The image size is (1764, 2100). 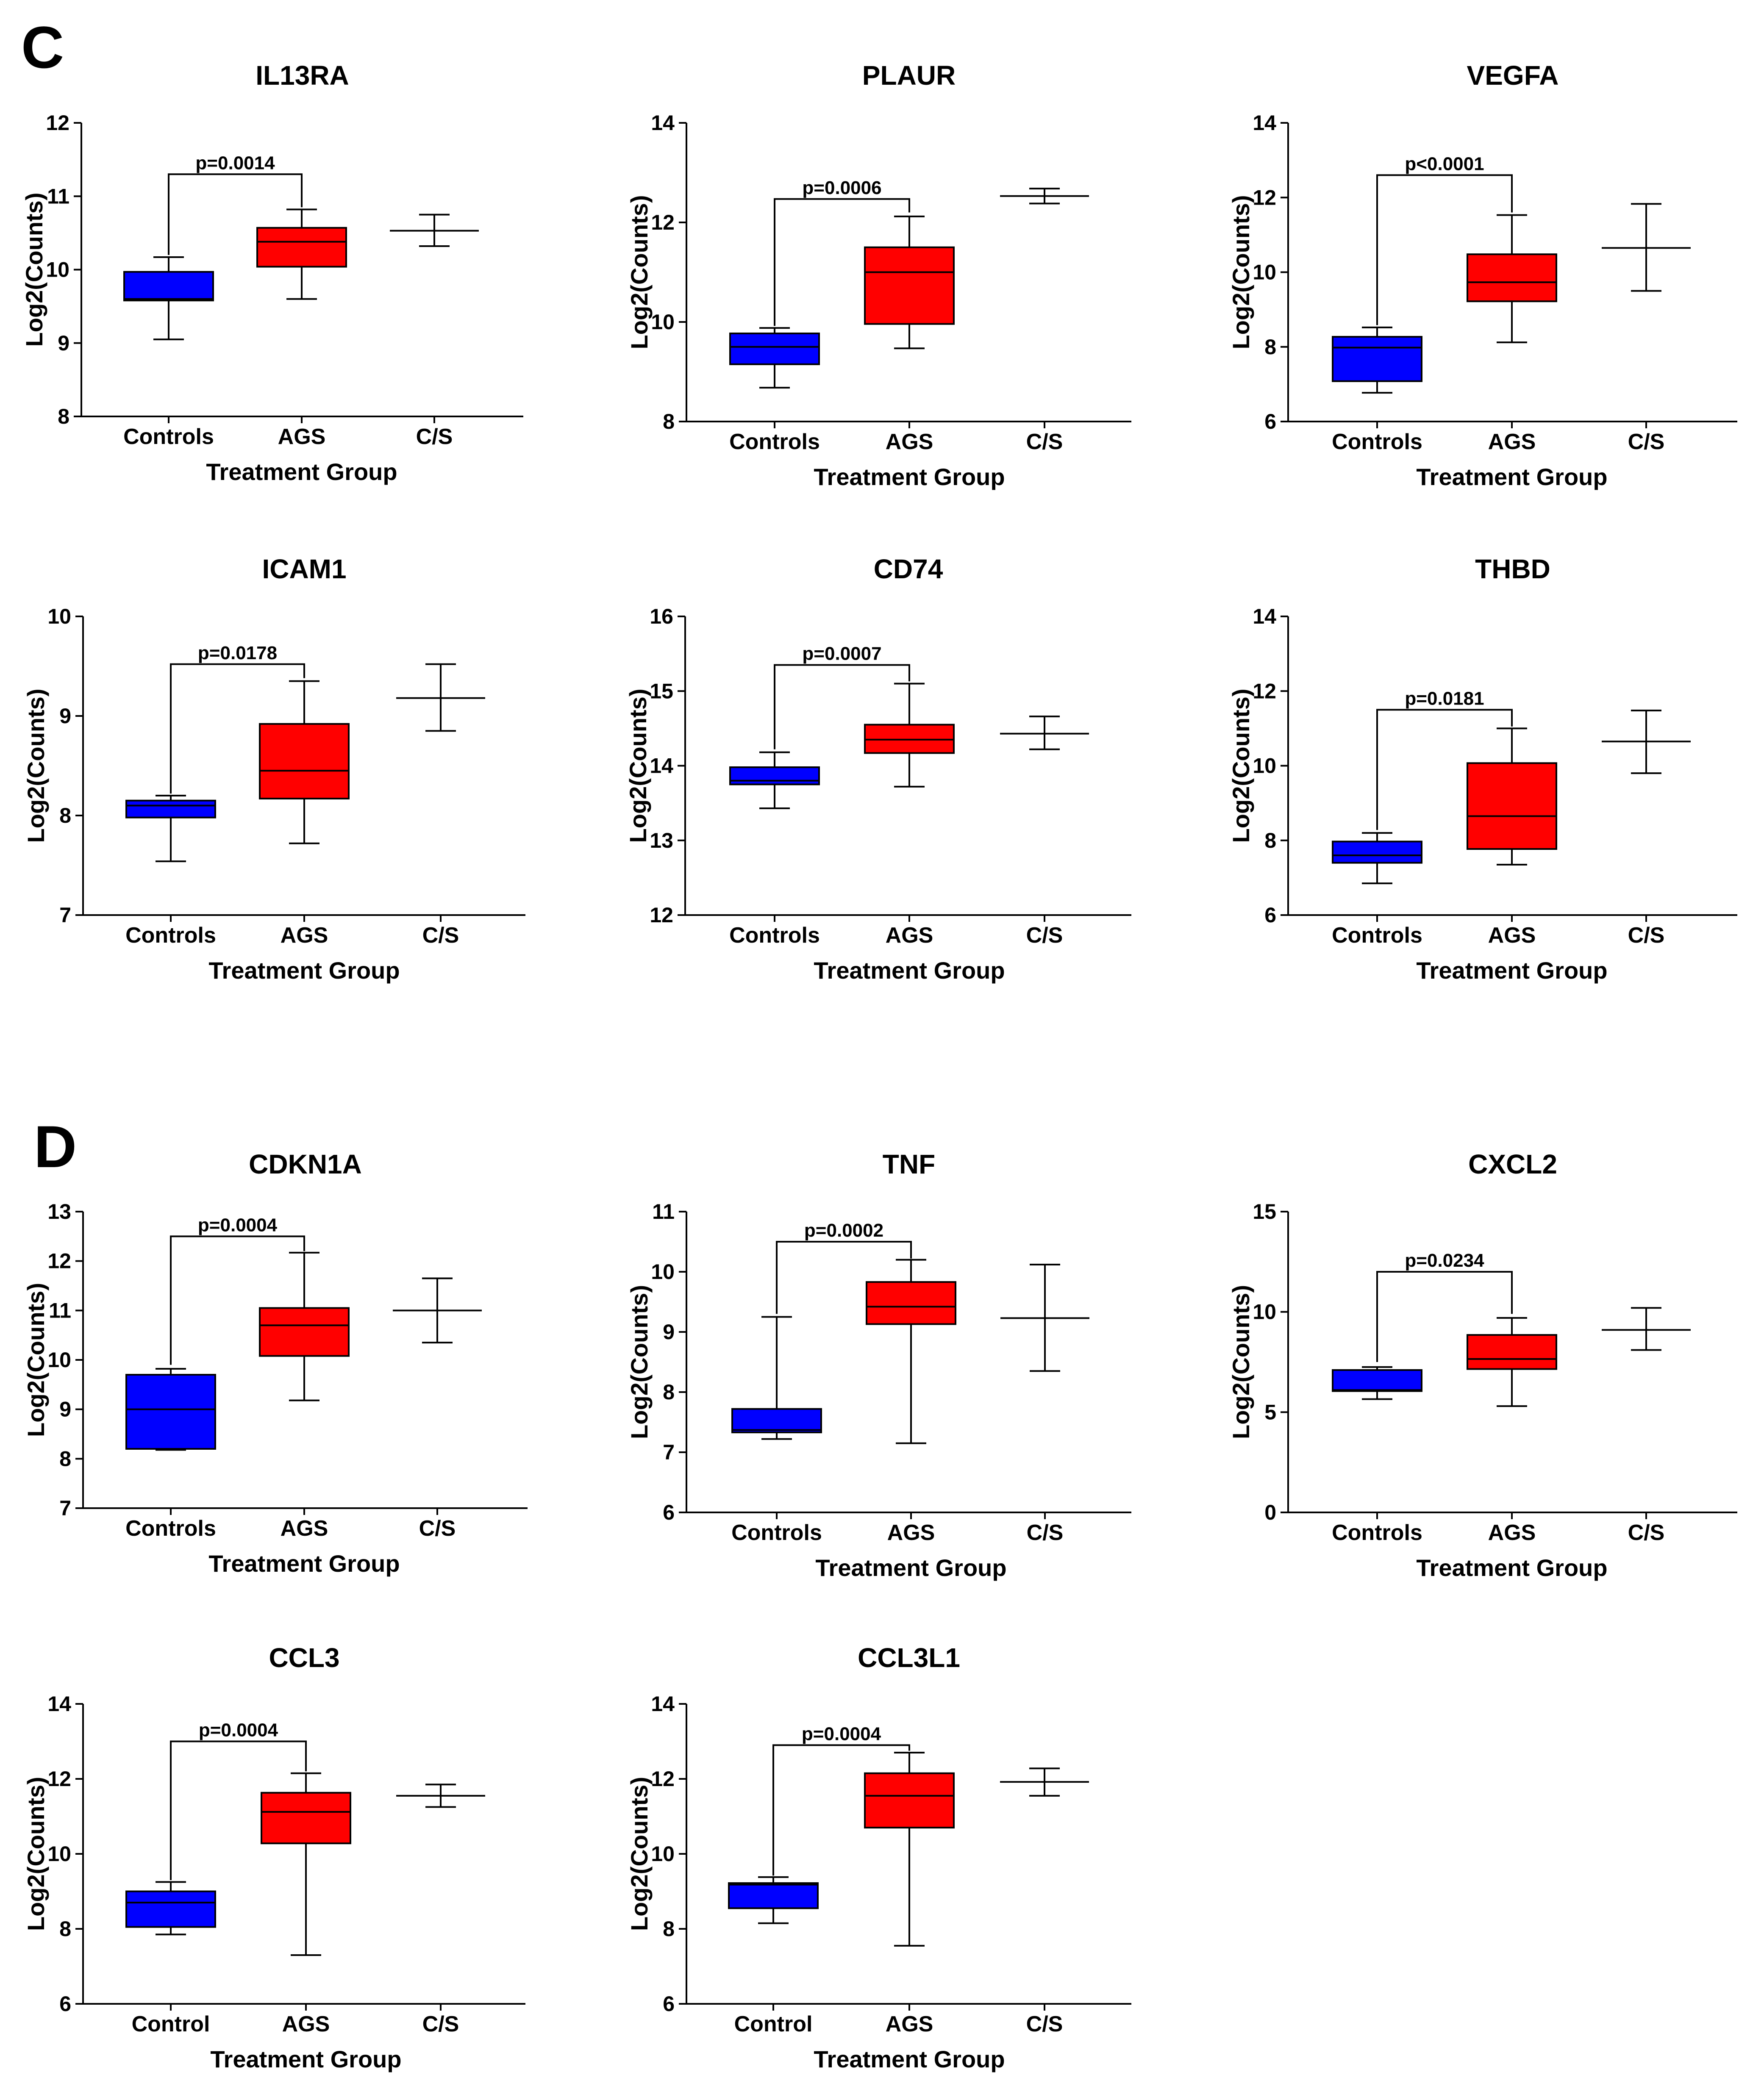 What do you see at coordinates (58, 196) in the screenshot?
I see `y-tick-label: 11` at bounding box center [58, 196].